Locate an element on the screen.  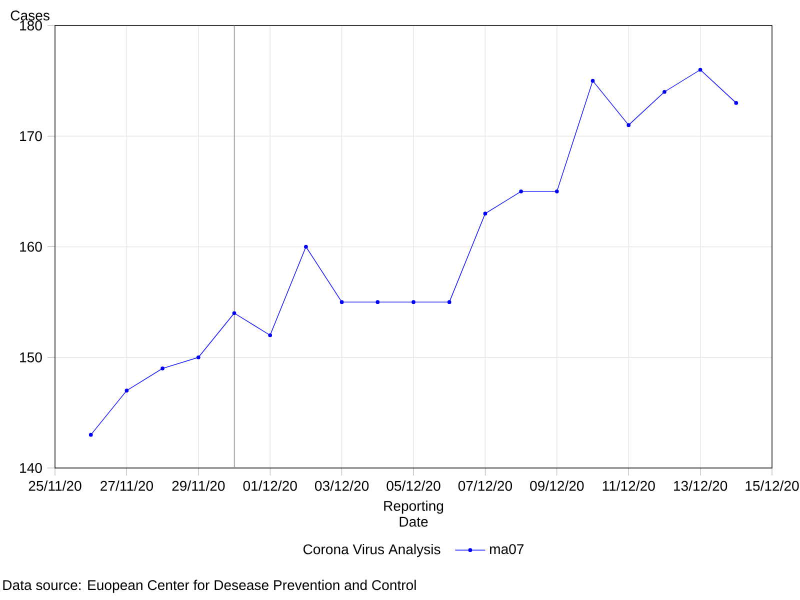
x-tick-label: 27/11/20 is located at coordinates (126, 485).